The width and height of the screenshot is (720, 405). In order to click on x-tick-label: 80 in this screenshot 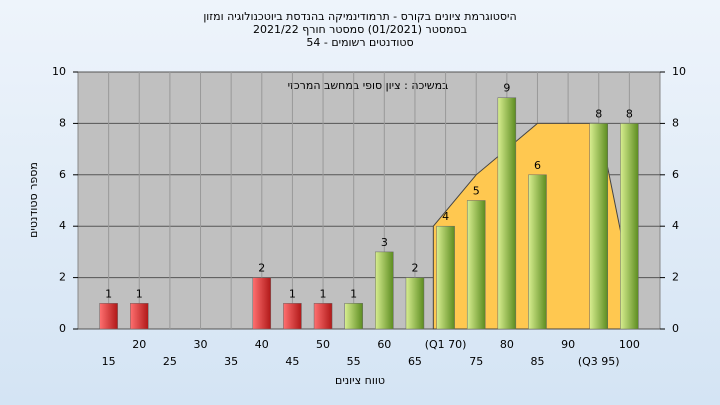, I will do `click(507, 344)`.